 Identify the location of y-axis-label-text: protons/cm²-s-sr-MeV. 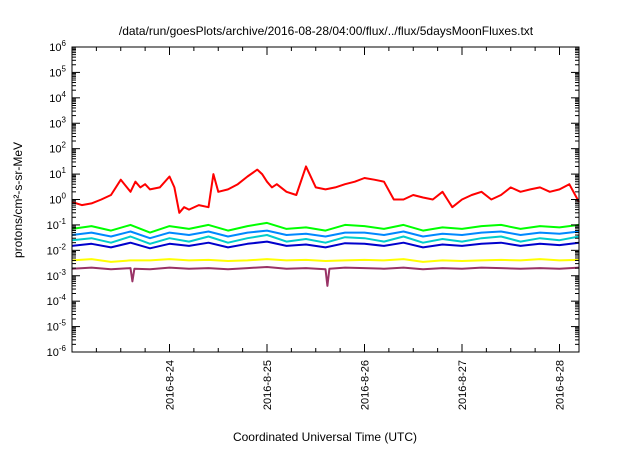
(18, 200).